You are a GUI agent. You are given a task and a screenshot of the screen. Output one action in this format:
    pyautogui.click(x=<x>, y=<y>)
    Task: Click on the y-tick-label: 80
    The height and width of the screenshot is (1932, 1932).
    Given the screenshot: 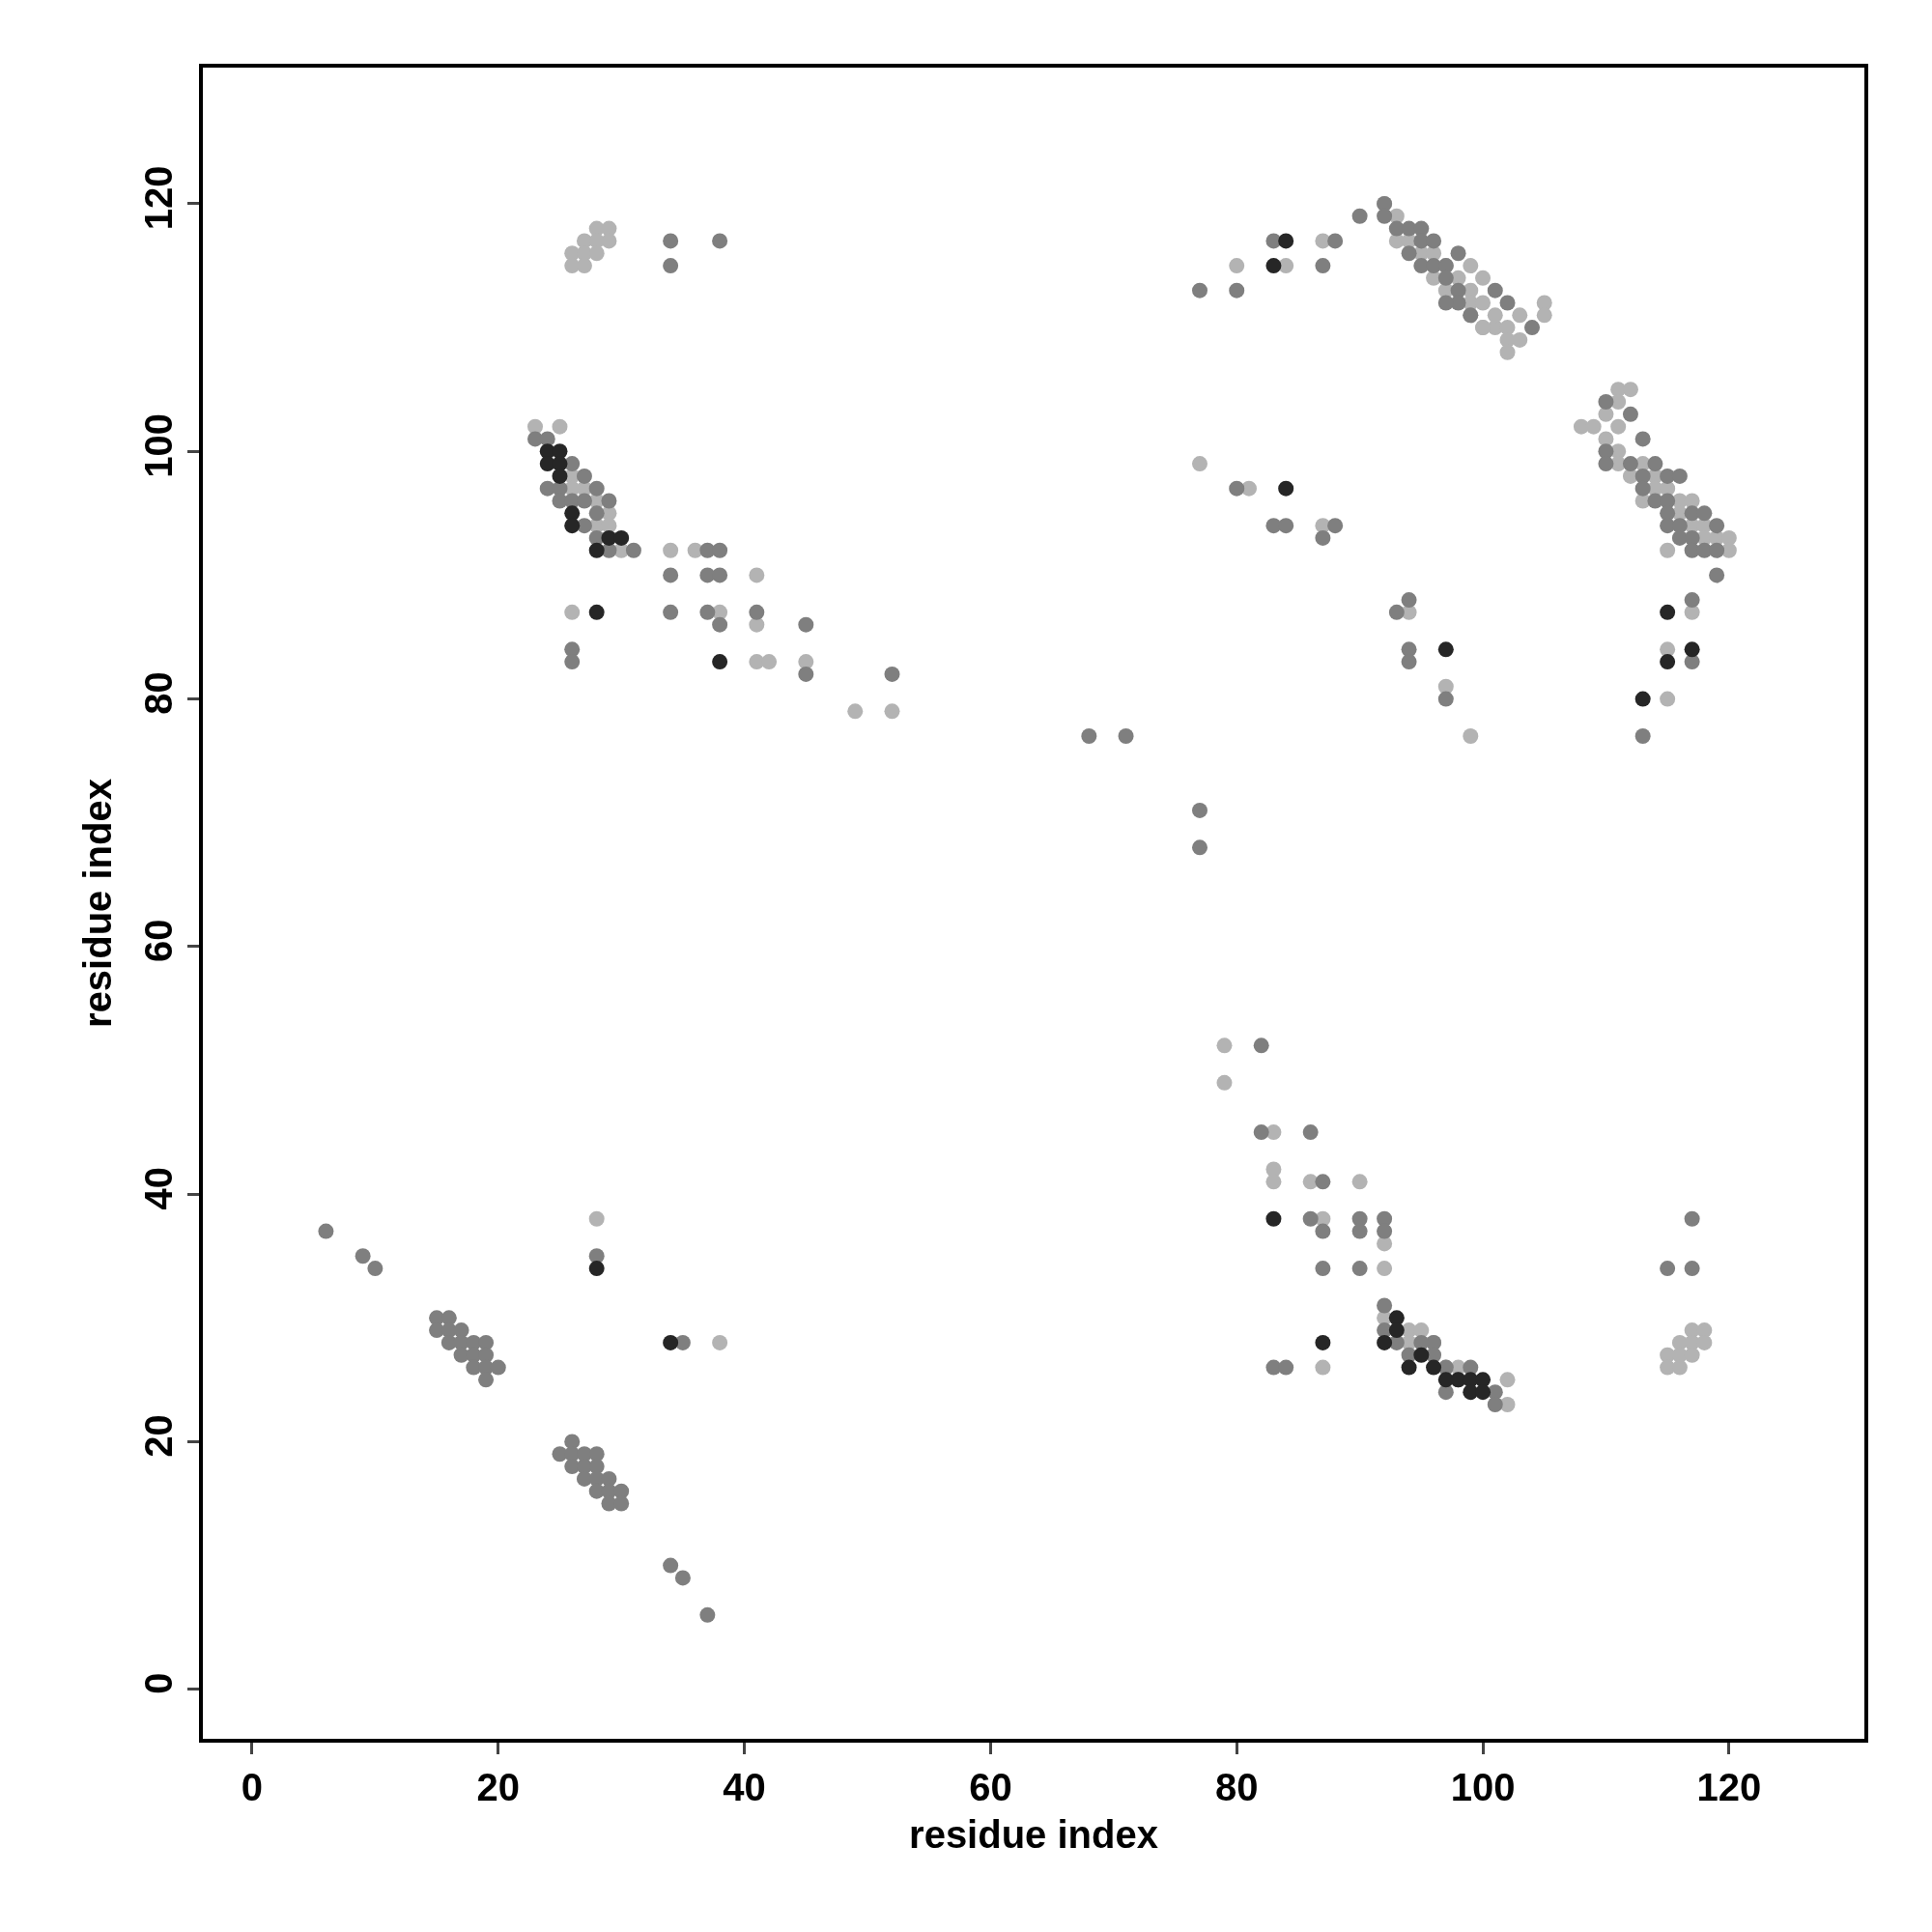 What is the action you would take?
    pyautogui.click(x=158, y=693)
    